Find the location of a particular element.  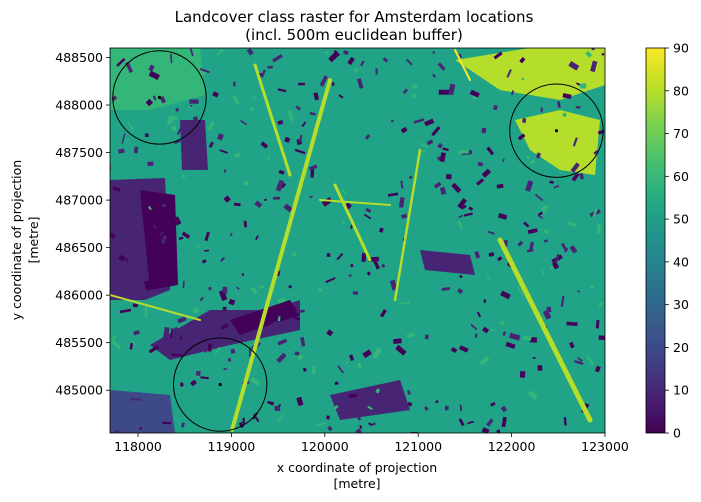

x-tick-label: 119000 is located at coordinates (232, 446).